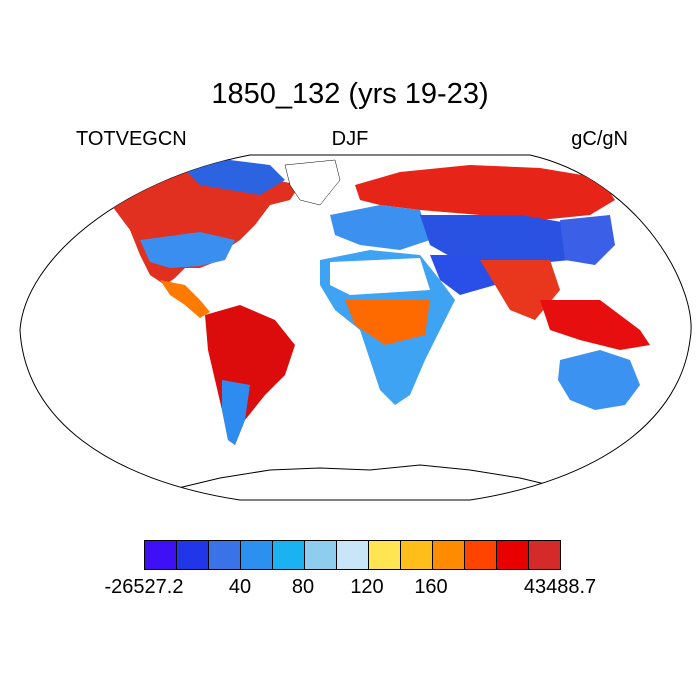  Describe the element at coordinates (587, 240) in the screenshot. I see `east-asia-region` at that location.